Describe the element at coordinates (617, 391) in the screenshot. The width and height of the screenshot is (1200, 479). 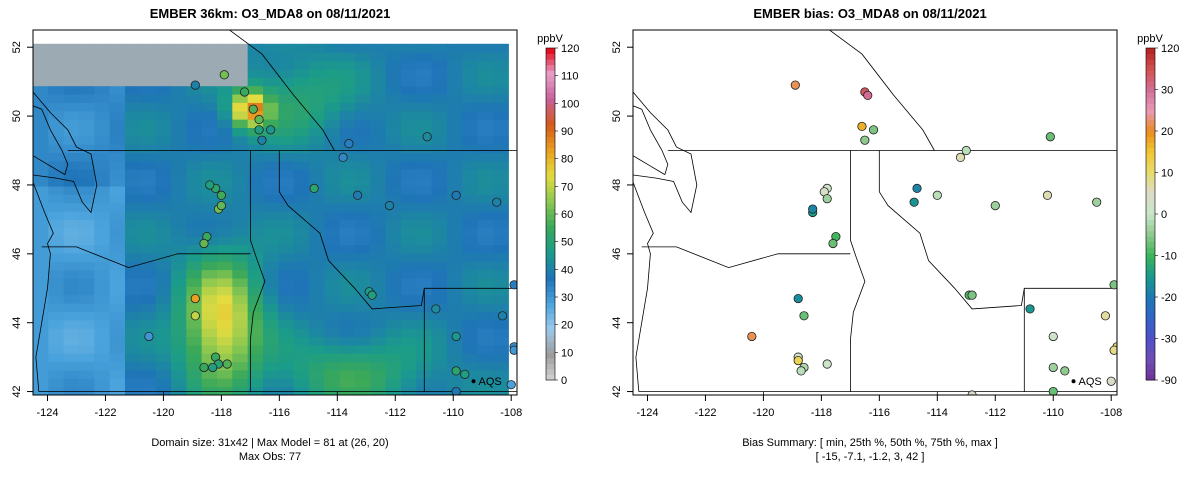
I see `y-tick-label: 42` at that location.